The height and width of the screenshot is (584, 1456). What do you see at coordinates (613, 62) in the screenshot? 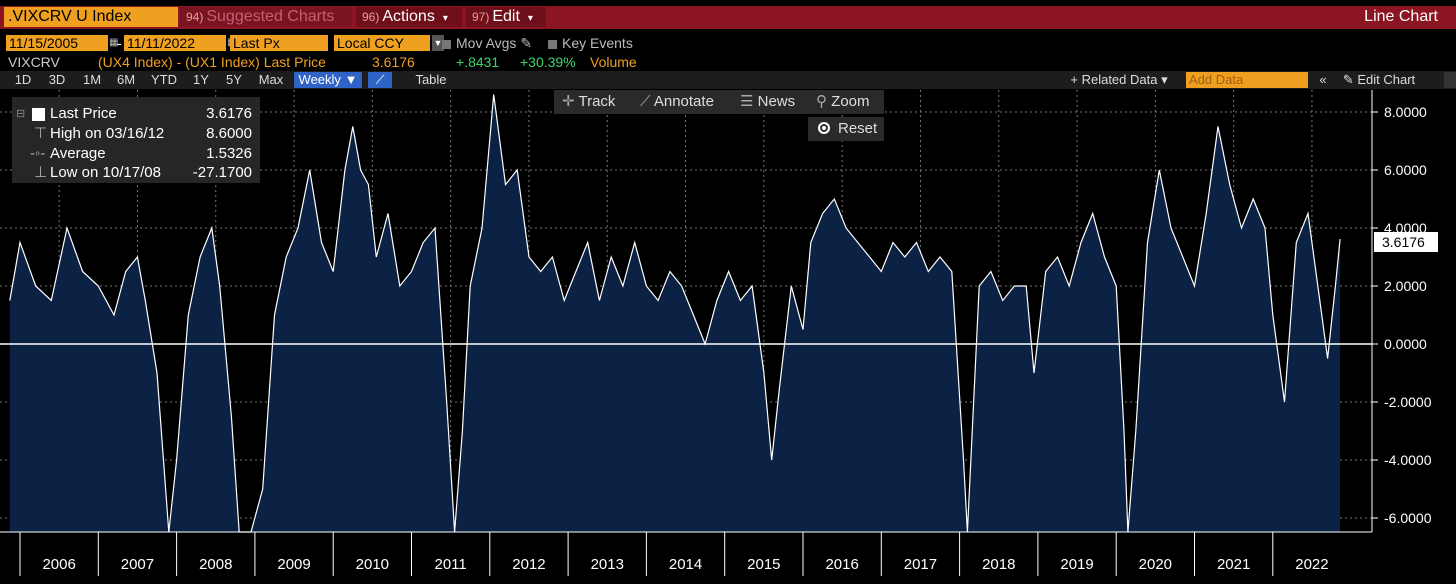
I see `volume-label: Volume` at bounding box center [613, 62].